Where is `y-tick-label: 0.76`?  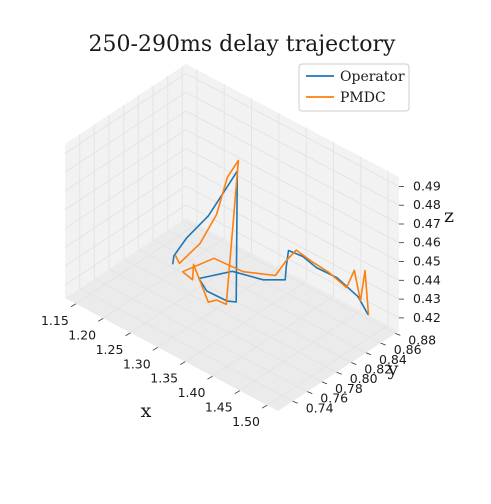 y-tick-label: 0.76 is located at coordinates (334, 398).